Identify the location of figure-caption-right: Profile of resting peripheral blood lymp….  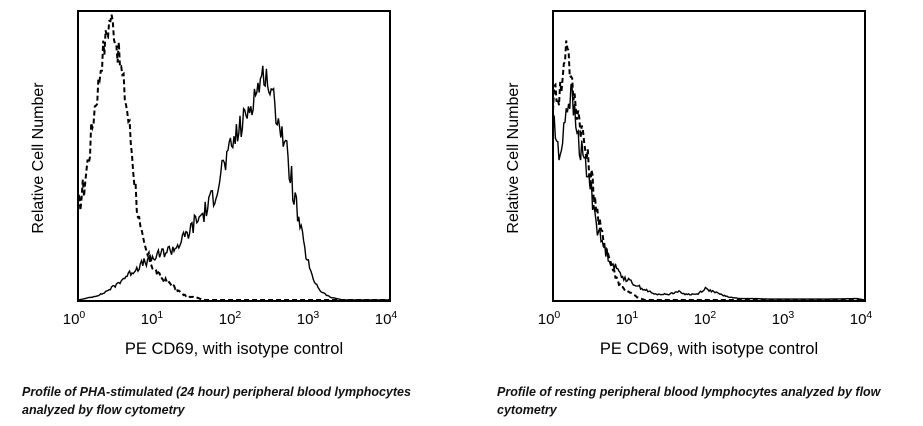
(689, 401).